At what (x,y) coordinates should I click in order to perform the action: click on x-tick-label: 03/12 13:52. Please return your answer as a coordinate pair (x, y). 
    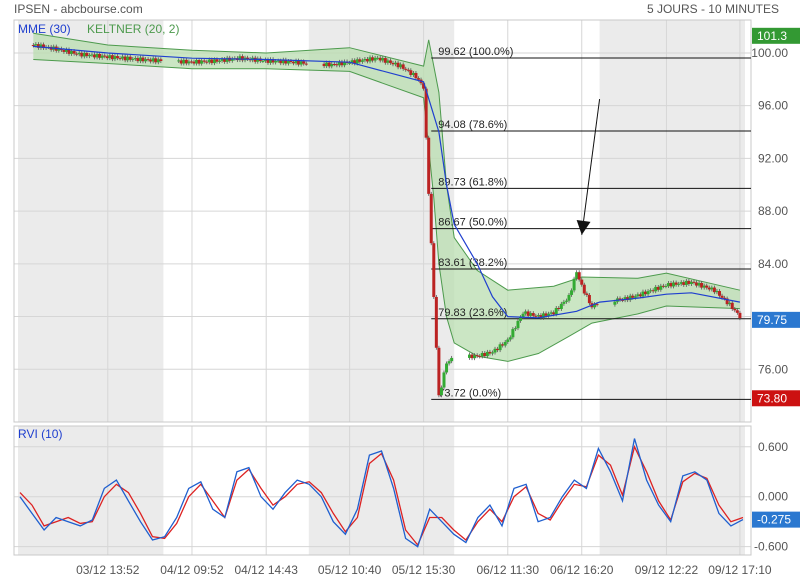
    Looking at the image, I should click on (108, 570).